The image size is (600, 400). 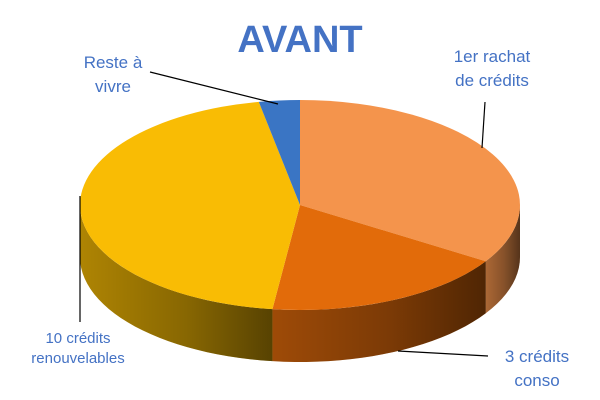 What do you see at coordinates (537, 368) in the screenshot?
I see `slice-label-2: 3 crédits conso` at bounding box center [537, 368].